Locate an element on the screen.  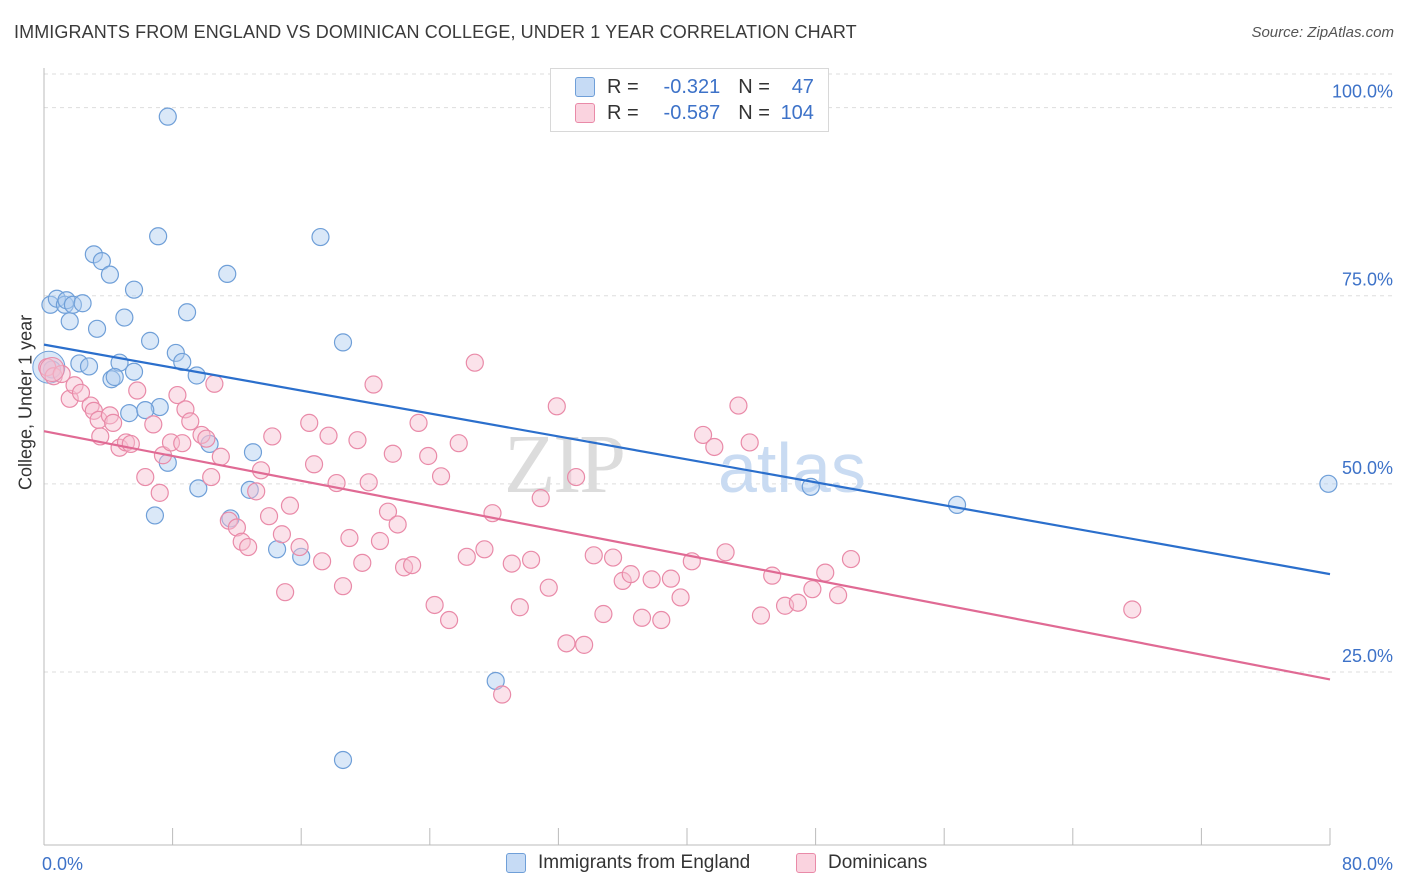
legend-r-value: -0.587 is located at coordinates (692, 112).